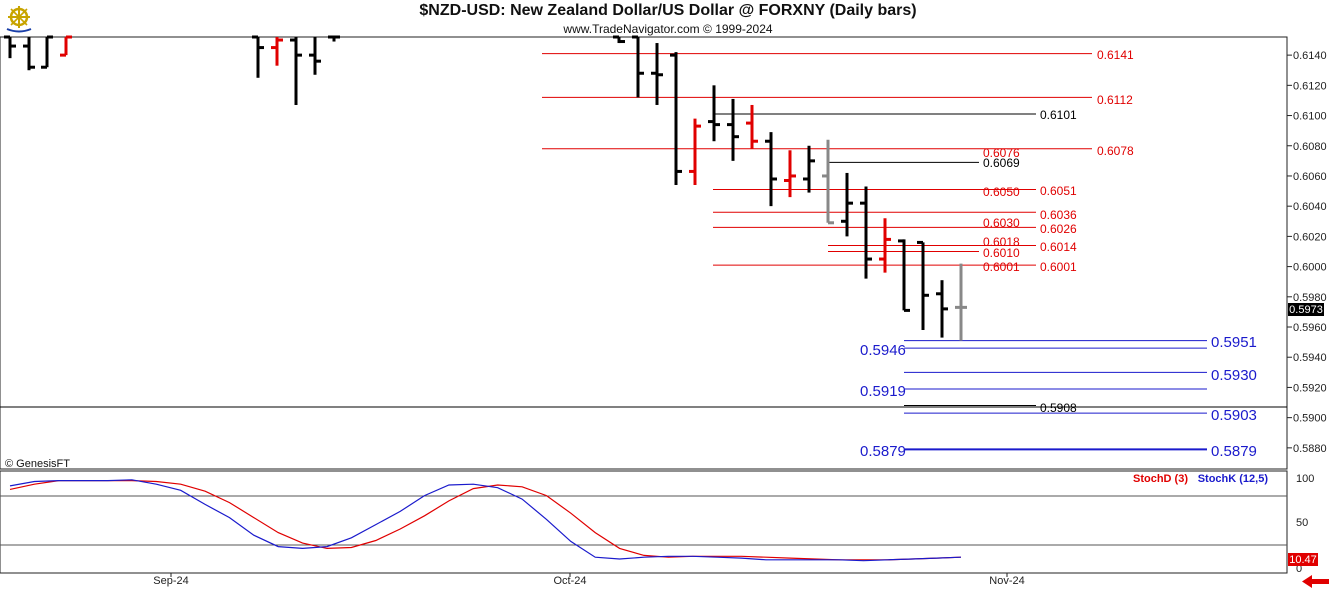 The width and height of the screenshot is (1336, 591). I want to click on chart-subtitle: www.TradeNavigator.com © 1999-2024, so click(668, 29).